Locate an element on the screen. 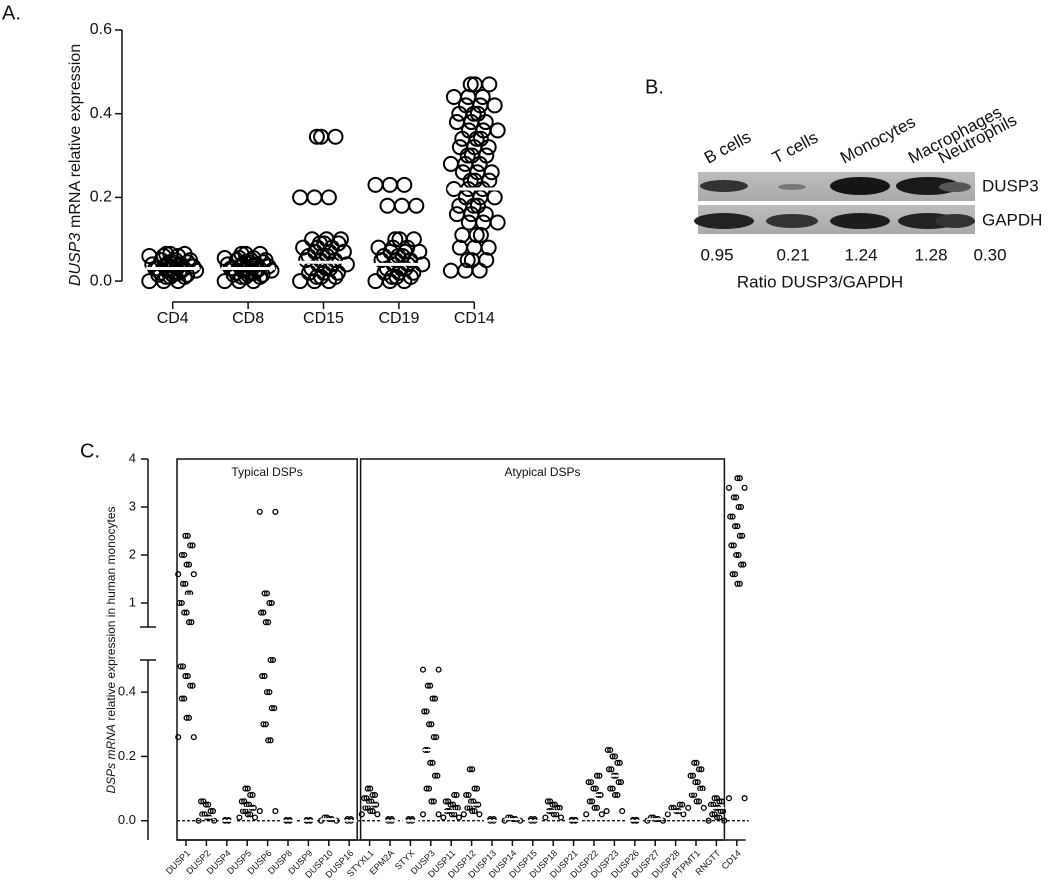 This screenshot has width=1050, height=882. group-box is located at coordinates (267, 649).